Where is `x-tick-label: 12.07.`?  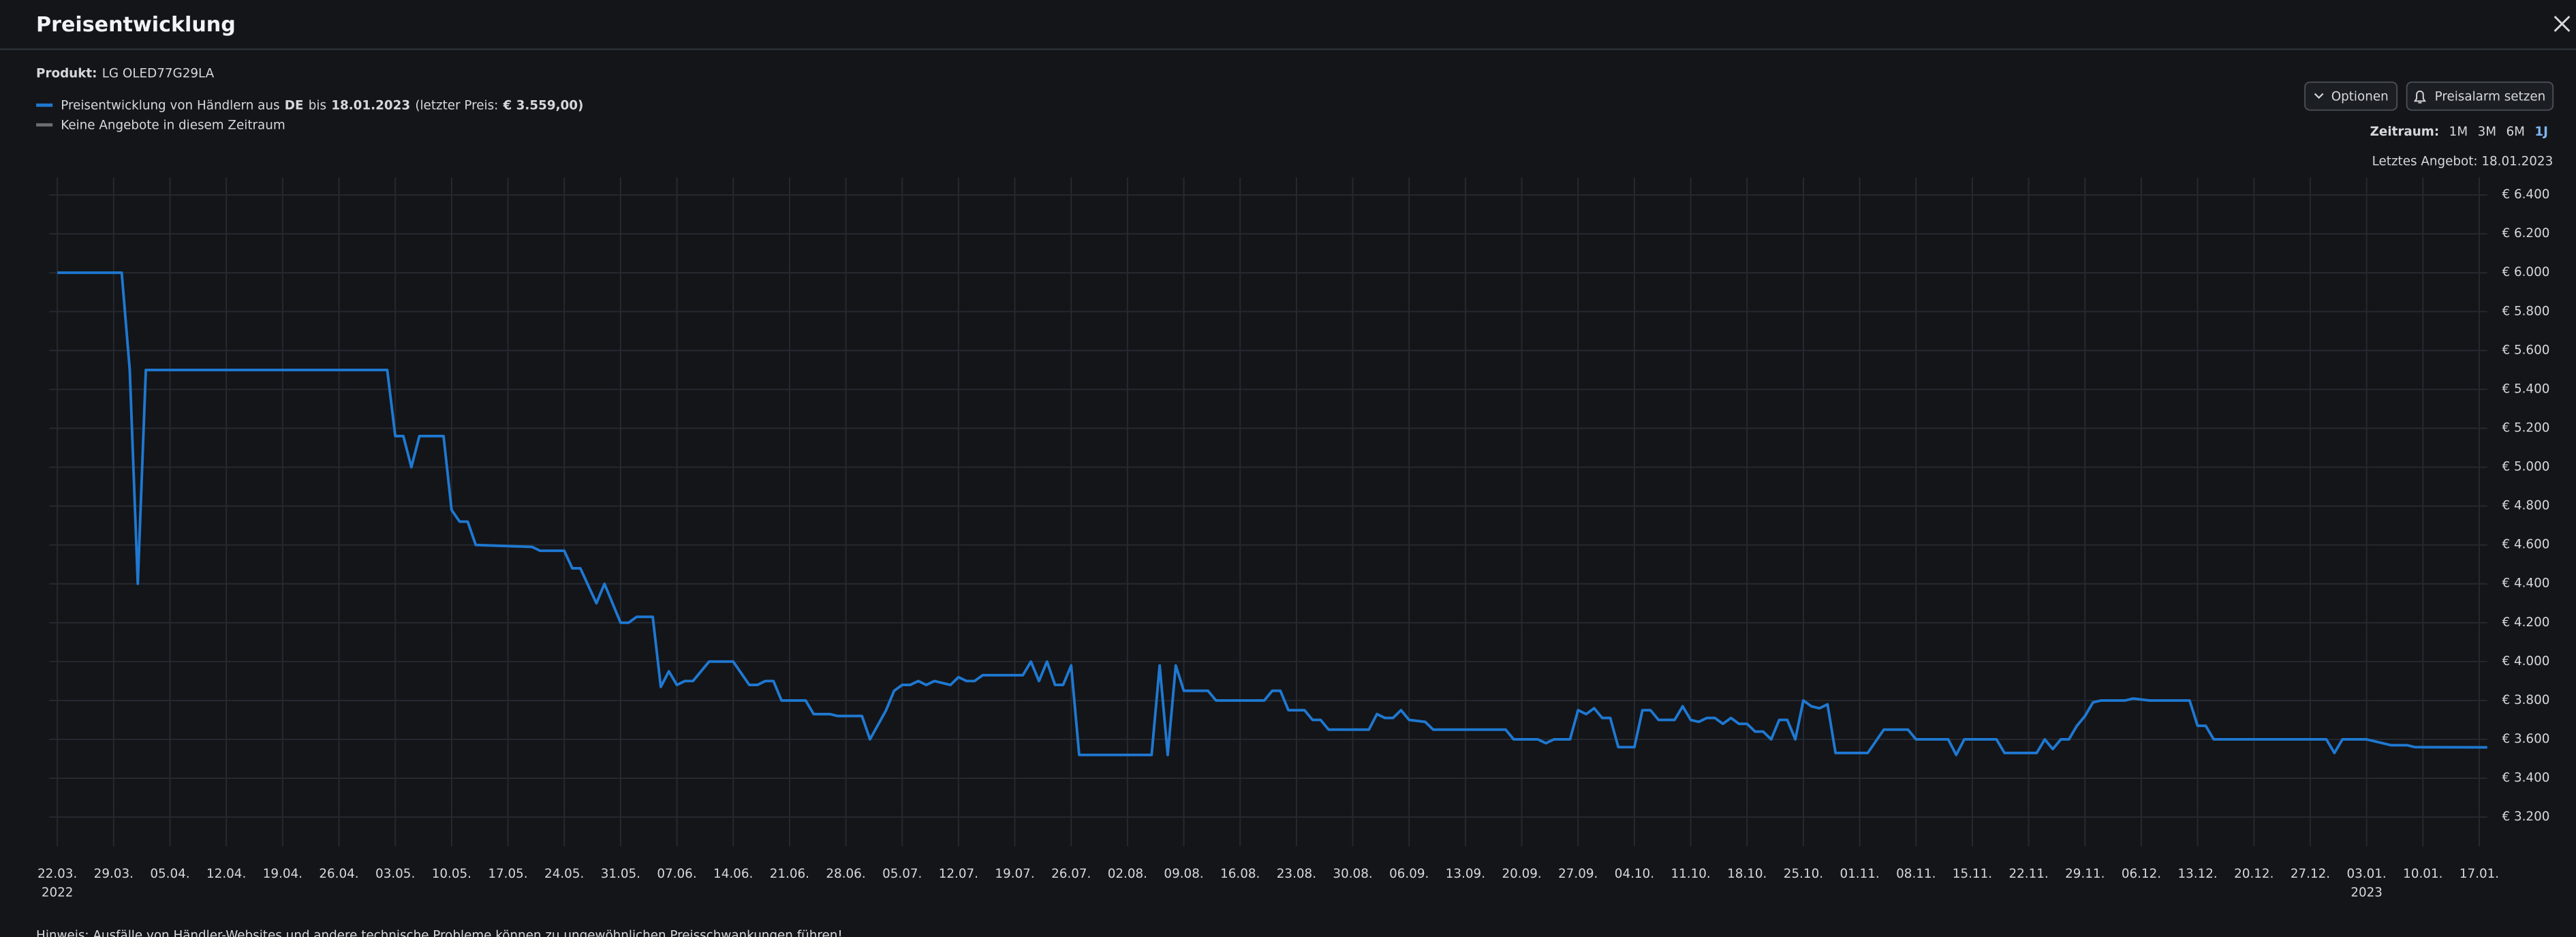
x-tick-label: 12.07. is located at coordinates (959, 874).